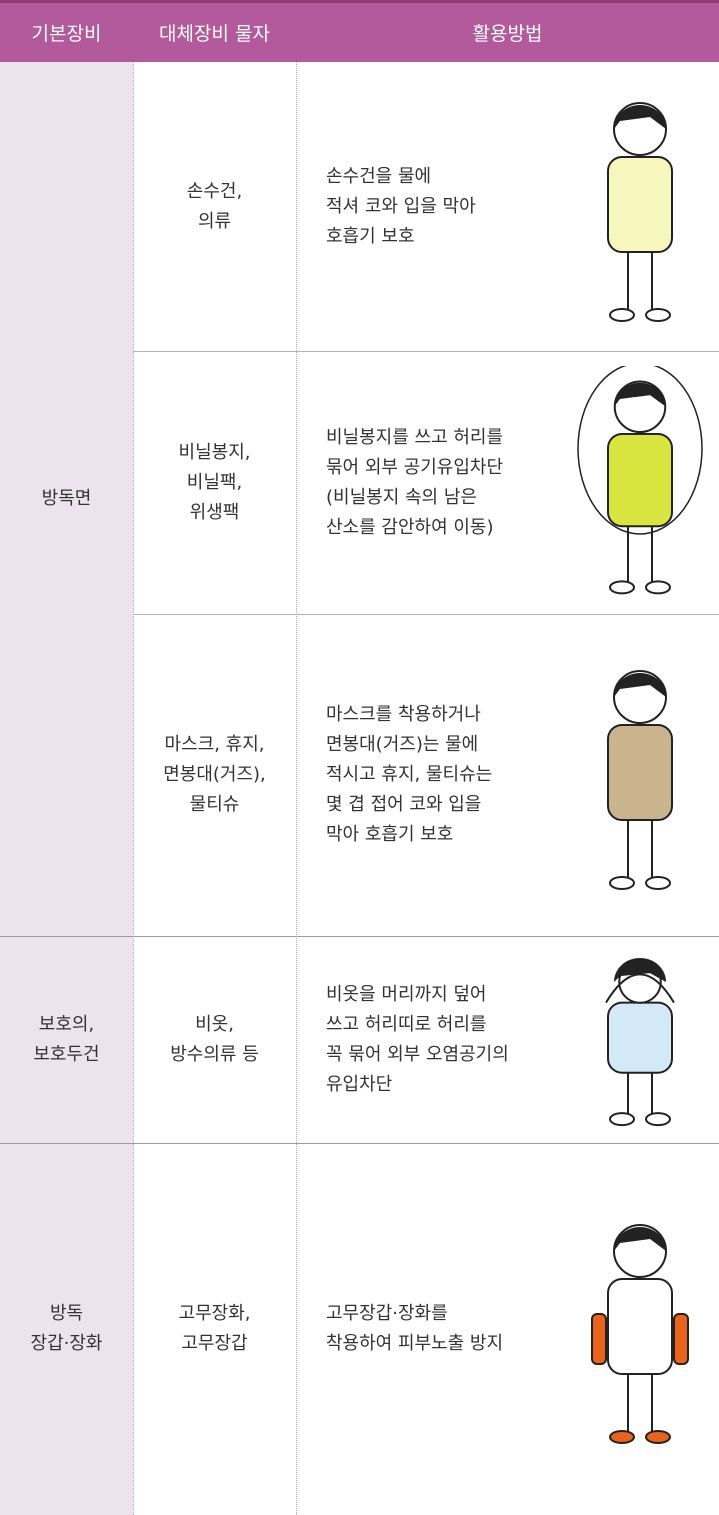 This screenshot has width=719, height=1515. I want to click on method-text: 막아 호흡기 보호, so click(390, 834).